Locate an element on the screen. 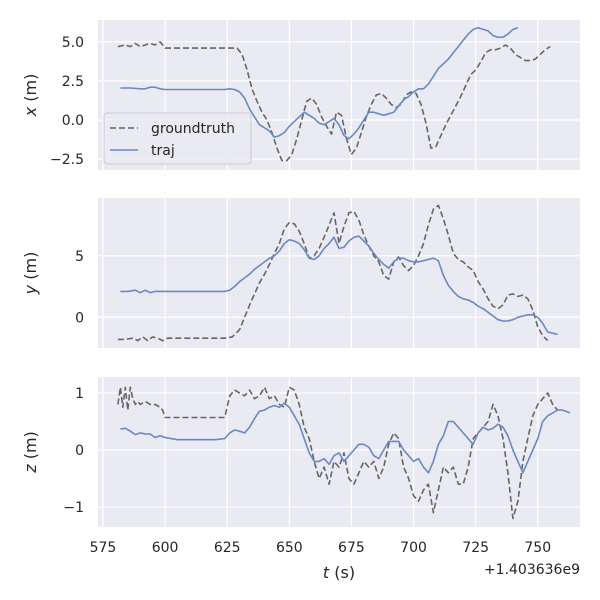  legend-box is located at coordinates (177, 138).